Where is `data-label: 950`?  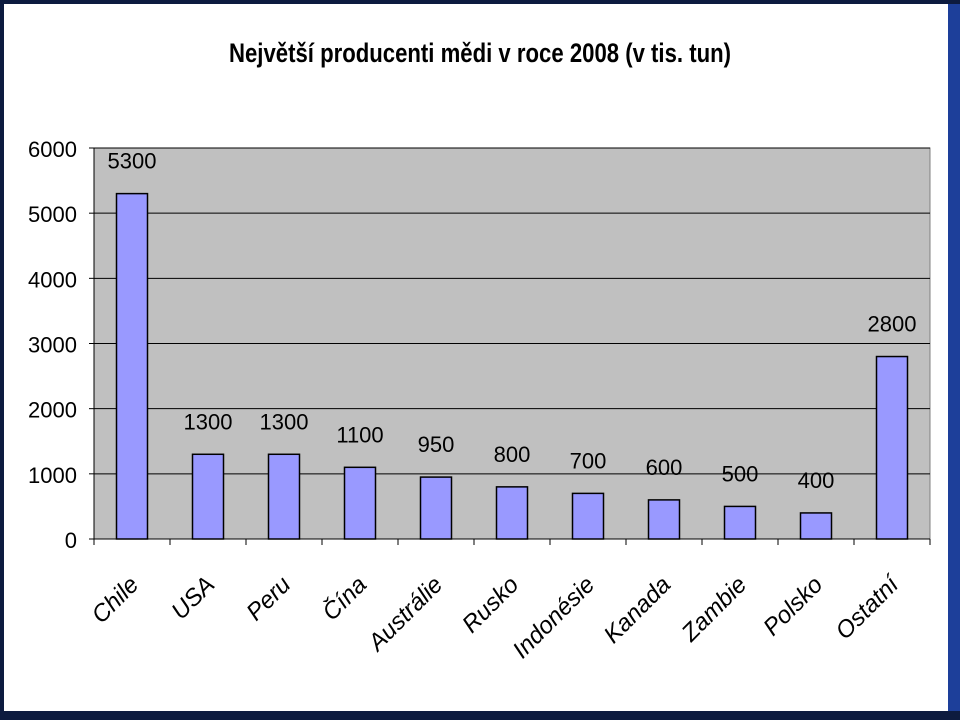
data-label: 950 is located at coordinates (436, 444).